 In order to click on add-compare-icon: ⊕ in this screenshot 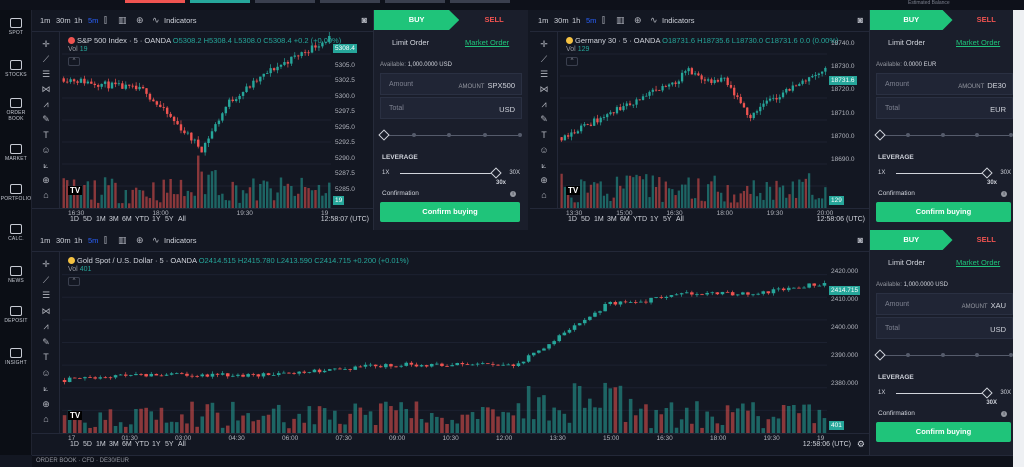, I will do `click(140, 20)`.